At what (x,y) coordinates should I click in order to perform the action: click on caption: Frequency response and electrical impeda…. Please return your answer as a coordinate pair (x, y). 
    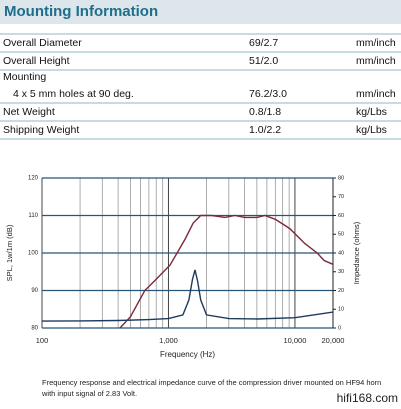
    Looking at the image, I should click on (212, 388).